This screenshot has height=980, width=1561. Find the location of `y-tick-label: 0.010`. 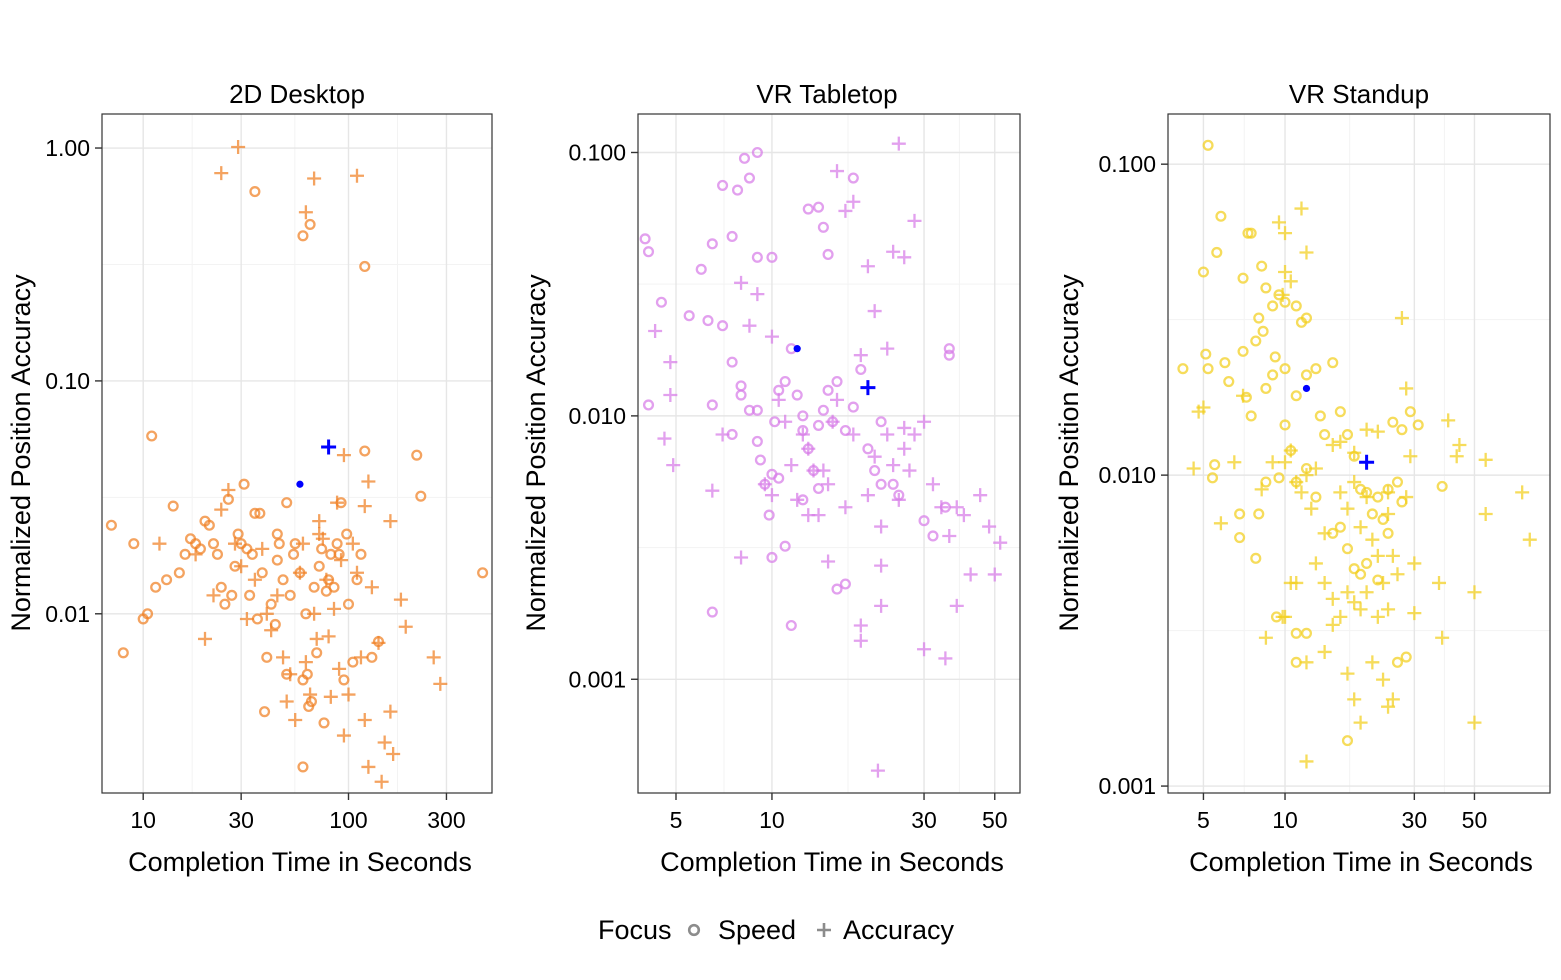

y-tick-label: 0.010 is located at coordinates (597, 416).